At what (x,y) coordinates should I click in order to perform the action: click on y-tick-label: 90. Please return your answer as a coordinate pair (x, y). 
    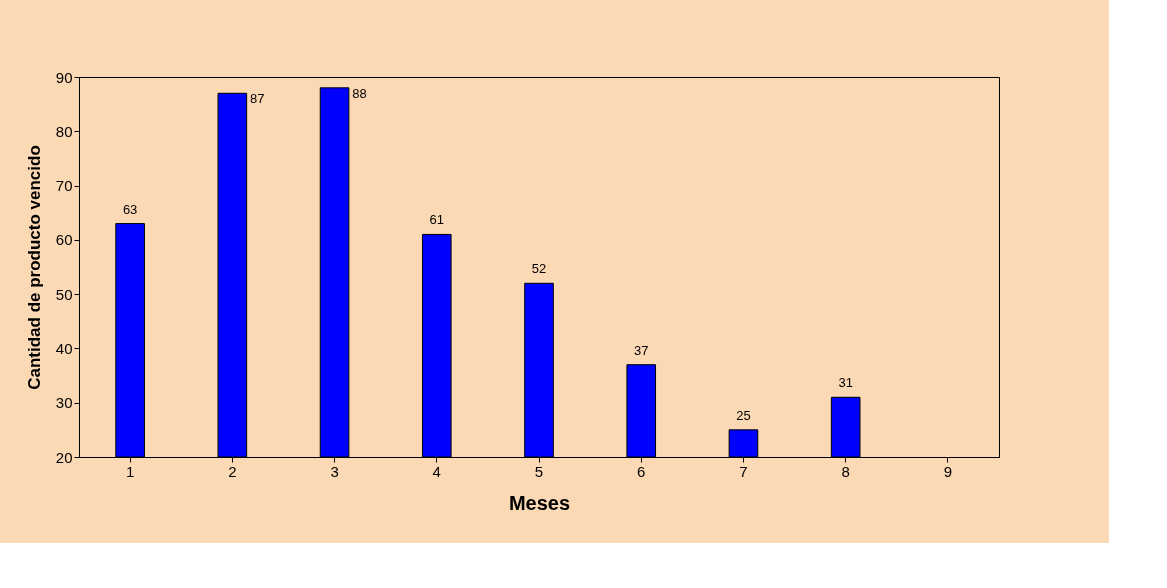
    Looking at the image, I should click on (64, 77).